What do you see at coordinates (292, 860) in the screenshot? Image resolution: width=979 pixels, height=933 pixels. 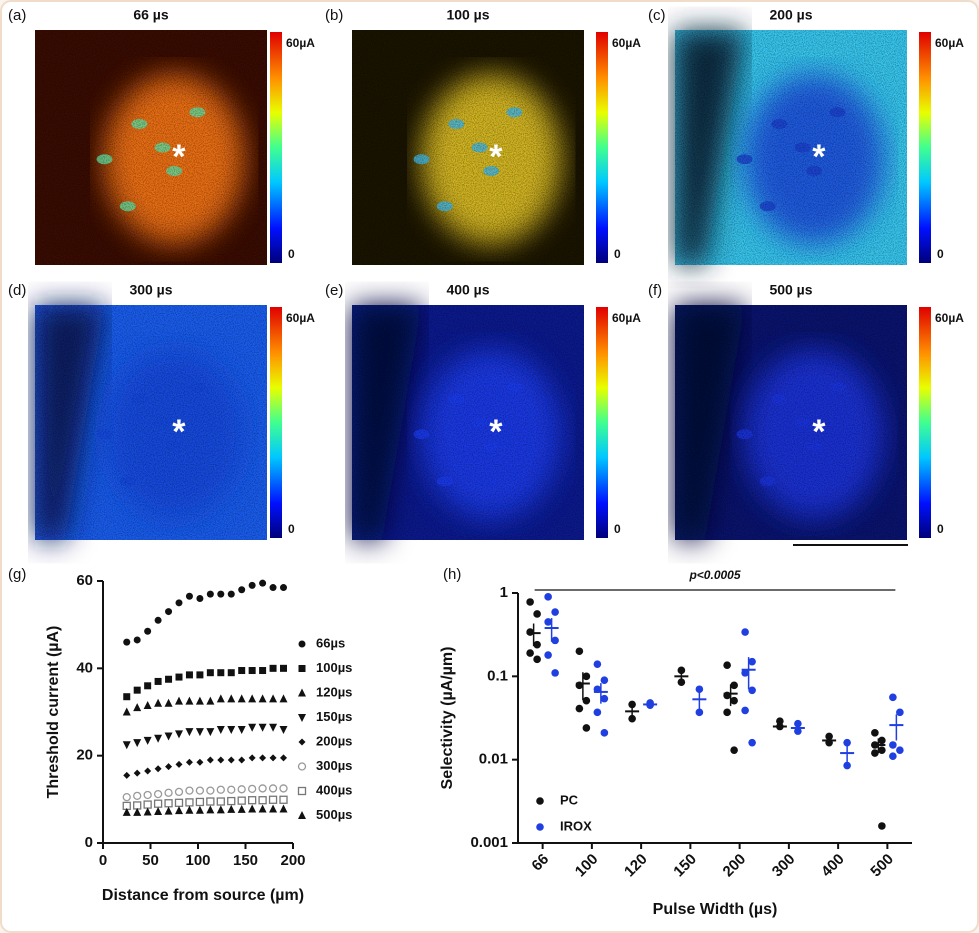 I see `x-tick-label: 200` at bounding box center [292, 860].